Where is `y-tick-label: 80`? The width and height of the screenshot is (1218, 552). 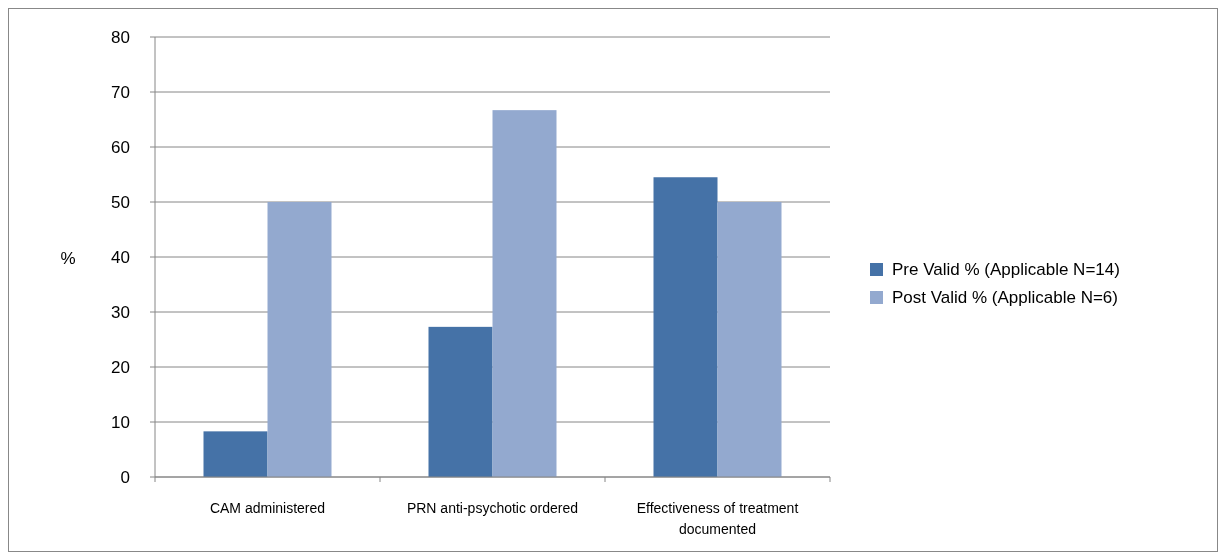 y-tick-label: 80 is located at coordinates (120, 37).